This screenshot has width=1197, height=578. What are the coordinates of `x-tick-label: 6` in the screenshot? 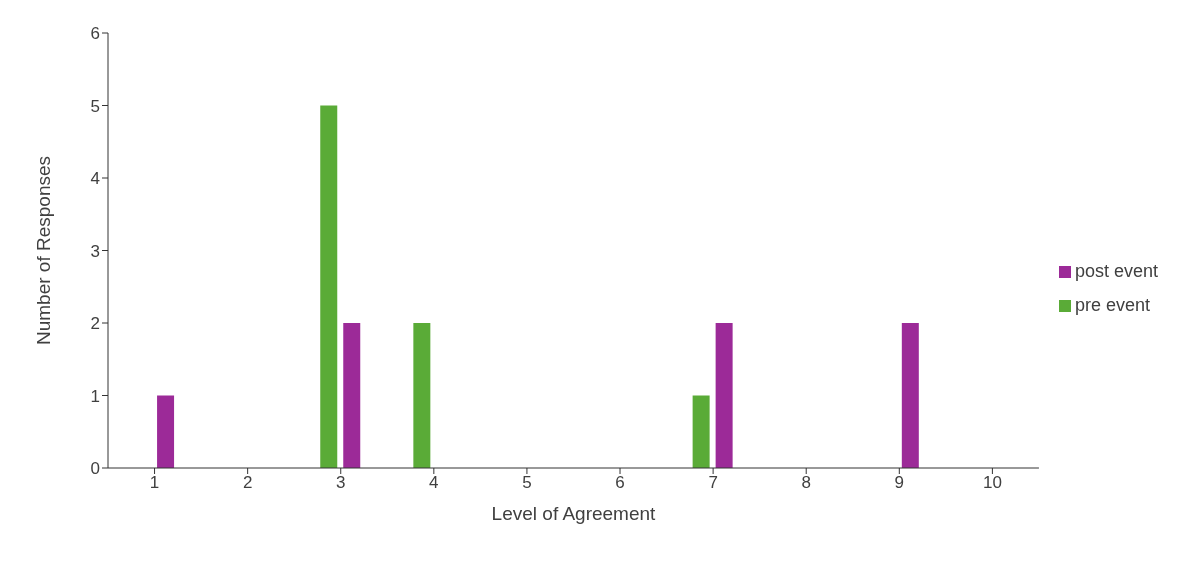 It's located at (620, 483).